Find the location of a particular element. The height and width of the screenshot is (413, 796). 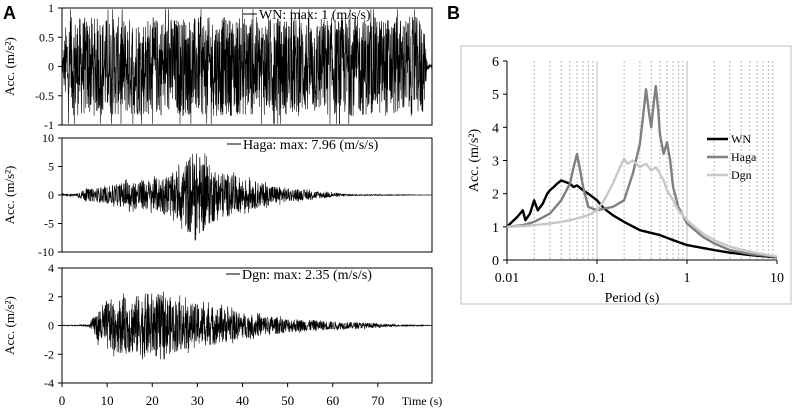

legend-label-wn: WN is located at coordinates (741, 139).